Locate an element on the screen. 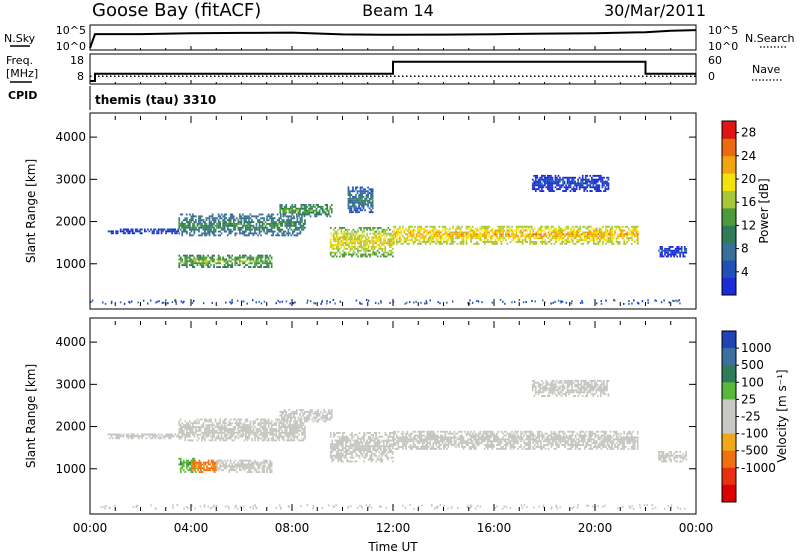  power-colorbar-tick-label: 28 is located at coordinates (748, 133).